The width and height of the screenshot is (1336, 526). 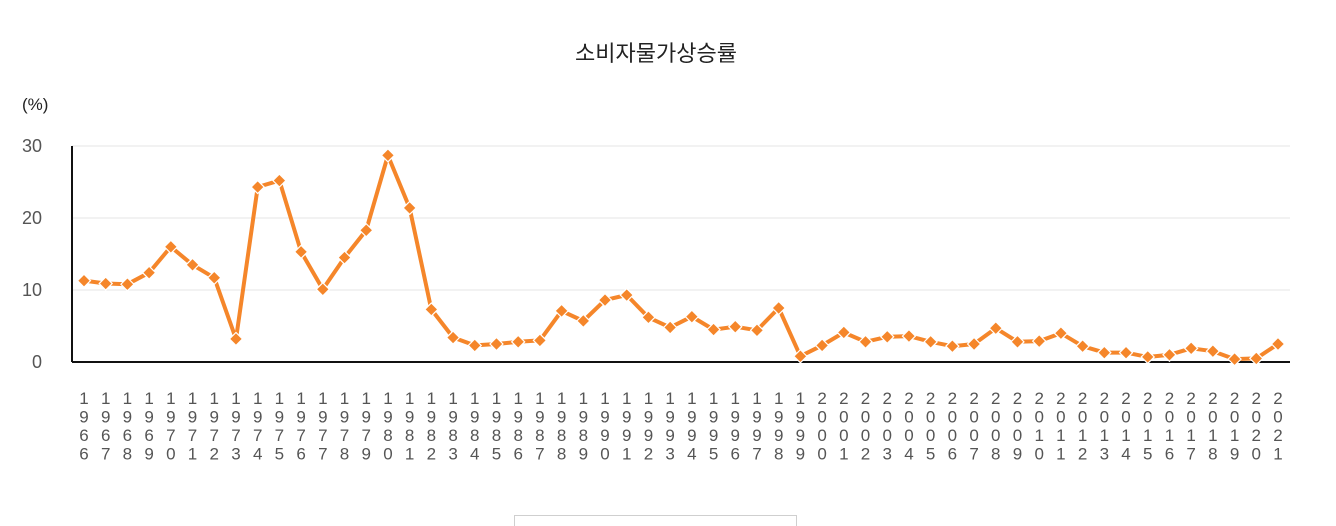 What do you see at coordinates (35, 104) in the screenshot?
I see `y-axis-unit-label: (%)` at bounding box center [35, 104].